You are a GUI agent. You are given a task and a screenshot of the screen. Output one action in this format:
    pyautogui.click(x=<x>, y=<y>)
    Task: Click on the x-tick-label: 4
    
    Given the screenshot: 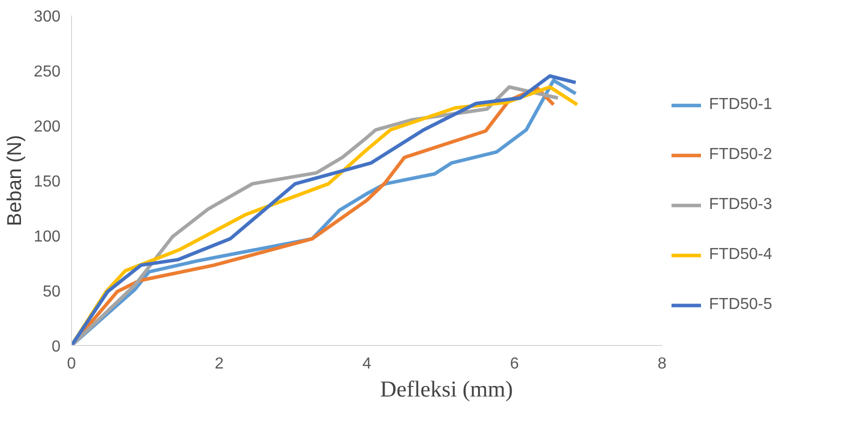 What is the action you would take?
    pyautogui.click(x=367, y=364)
    